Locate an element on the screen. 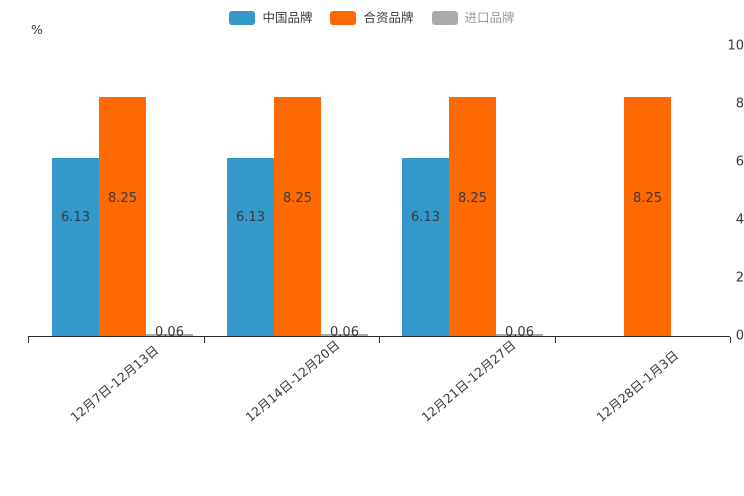 The height and width of the screenshot is (496, 744). x-axis-category-label-3: 12月21日-12月27日 is located at coordinates (468, 381).